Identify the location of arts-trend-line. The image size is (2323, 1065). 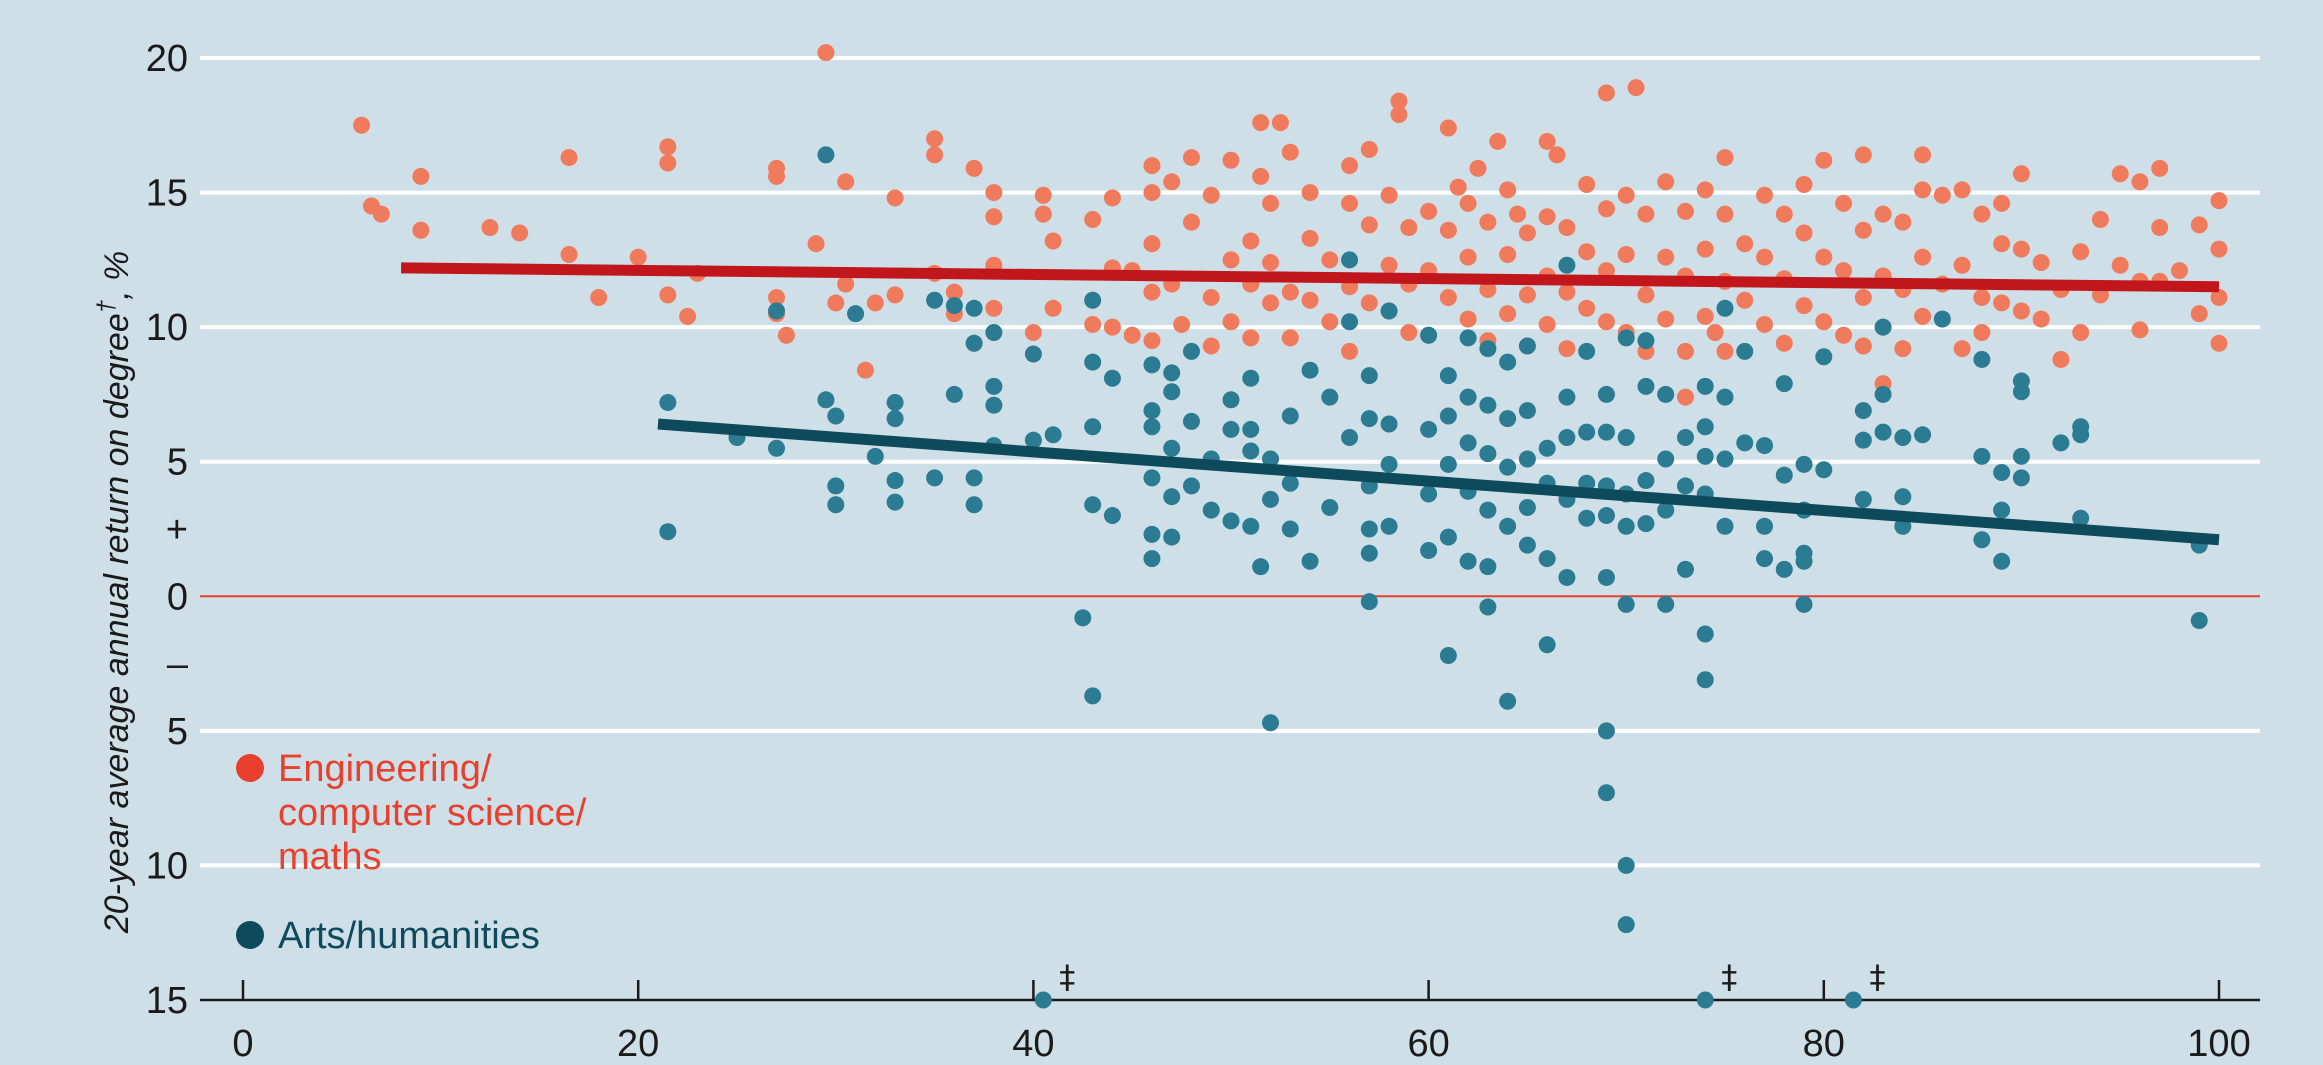
(1438, 482).